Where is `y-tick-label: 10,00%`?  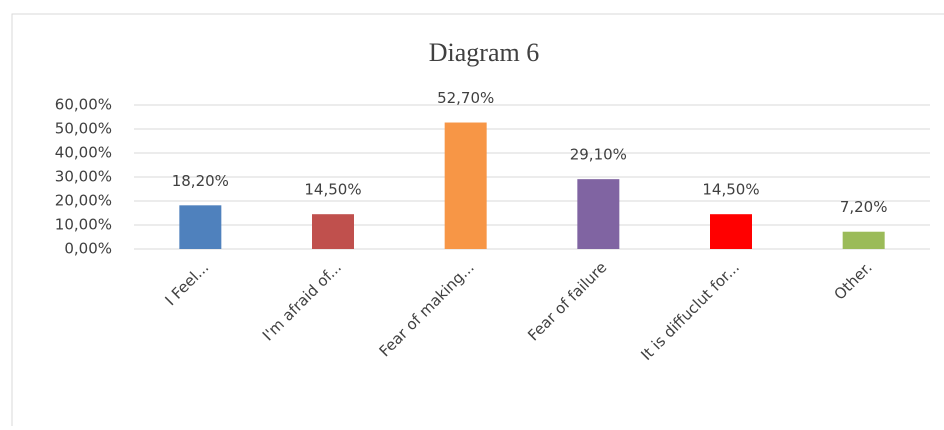 y-tick-label: 10,00% is located at coordinates (83, 225).